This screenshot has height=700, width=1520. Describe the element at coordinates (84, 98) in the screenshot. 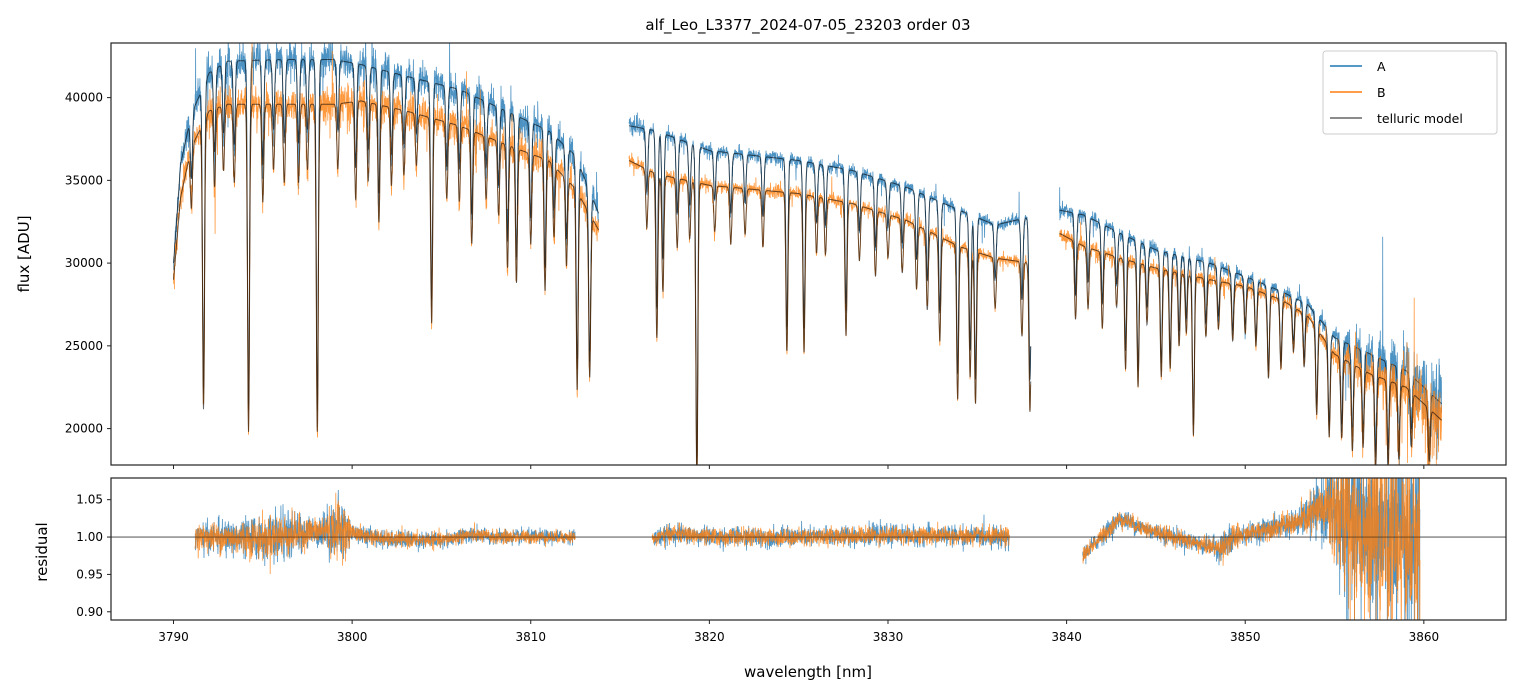

I see `flux-y-tick-label: 40000` at that location.